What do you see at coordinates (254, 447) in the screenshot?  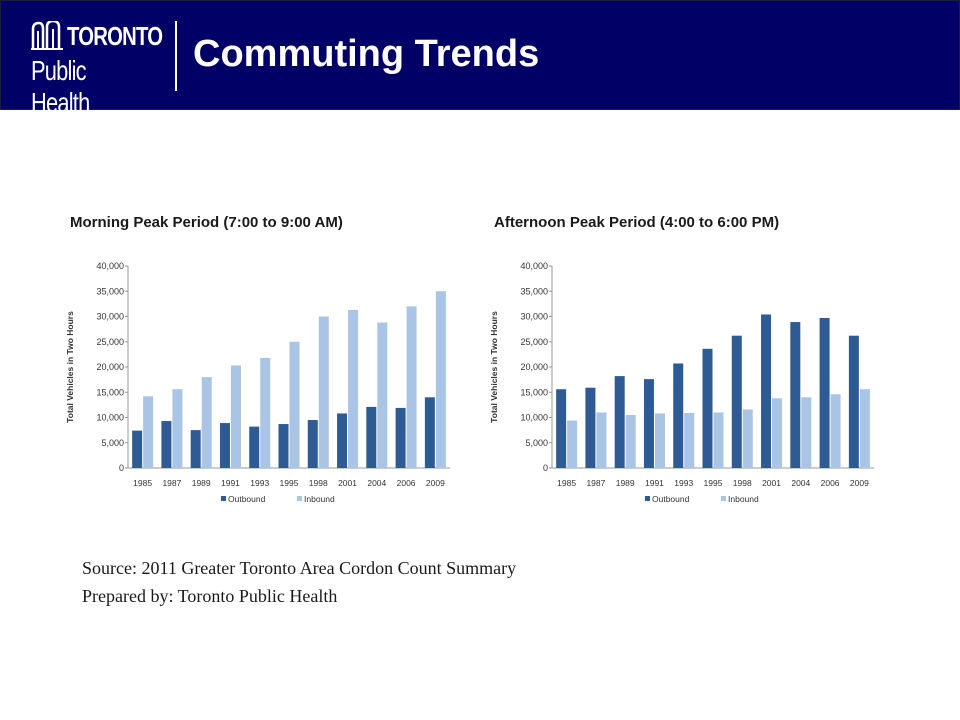 I see `bar-outbound-1993` at bounding box center [254, 447].